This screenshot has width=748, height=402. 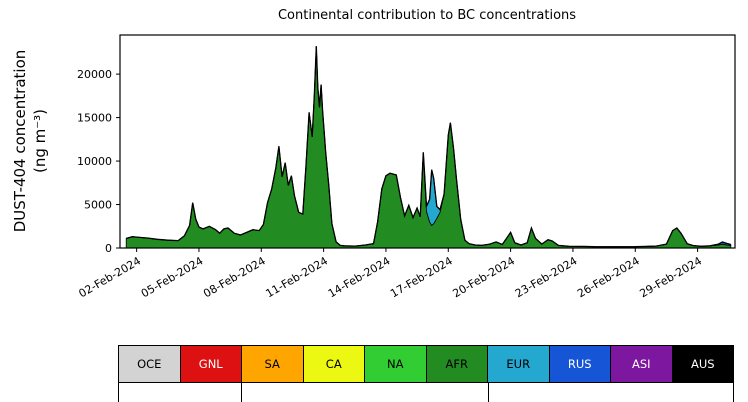 What do you see at coordinates (579, 364) in the screenshot?
I see `legend-item-RUS: RUS` at bounding box center [579, 364].